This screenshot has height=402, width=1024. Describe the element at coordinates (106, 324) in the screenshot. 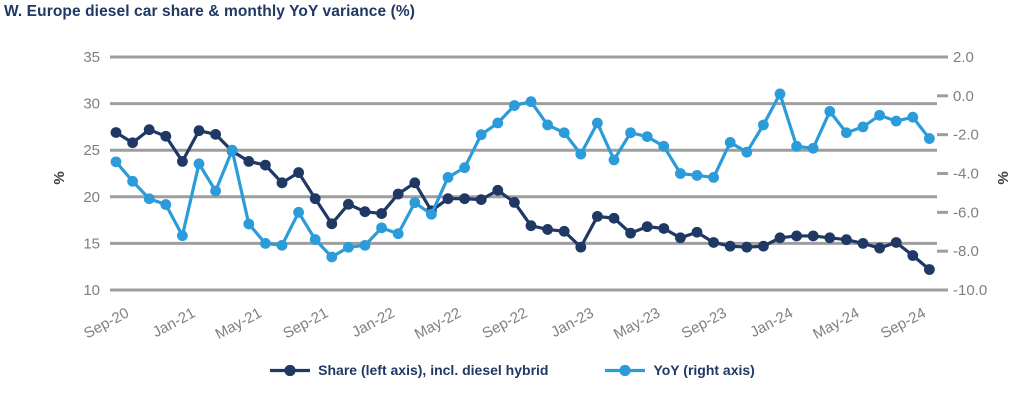

I see `x-axis-tick-label: Sep-20` at that location.